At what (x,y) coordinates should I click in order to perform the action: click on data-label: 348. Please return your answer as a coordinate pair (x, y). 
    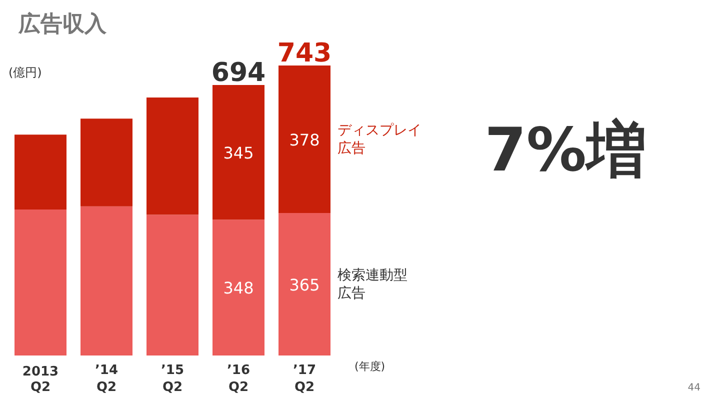
    Looking at the image, I should click on (238, 288).